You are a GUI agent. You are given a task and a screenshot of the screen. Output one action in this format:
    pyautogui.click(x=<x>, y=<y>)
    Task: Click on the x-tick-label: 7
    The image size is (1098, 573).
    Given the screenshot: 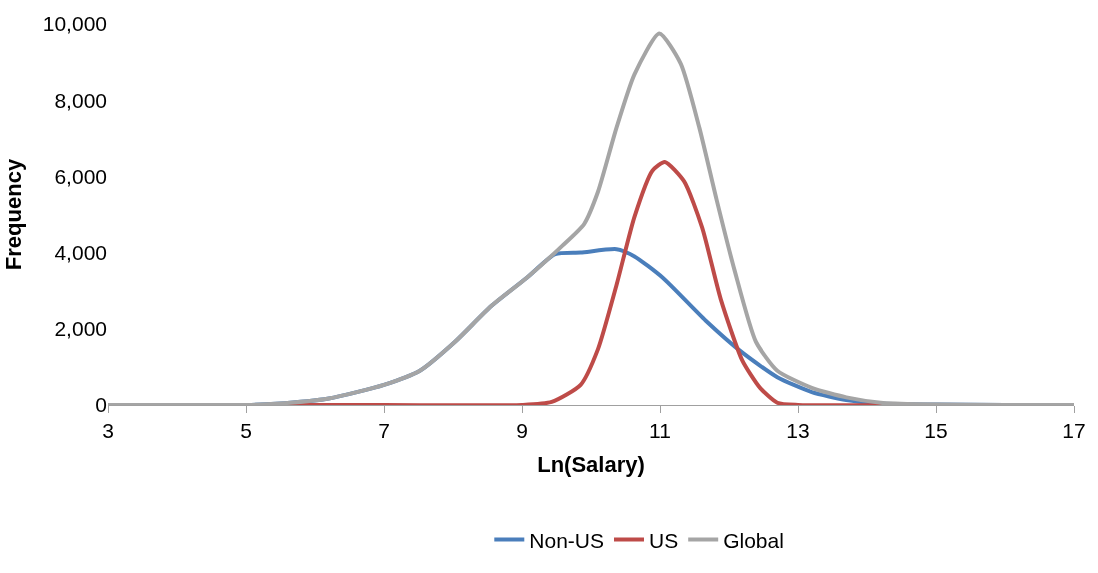 What is the action you would take?
    pyautogui.click(x=384, y=431)
    